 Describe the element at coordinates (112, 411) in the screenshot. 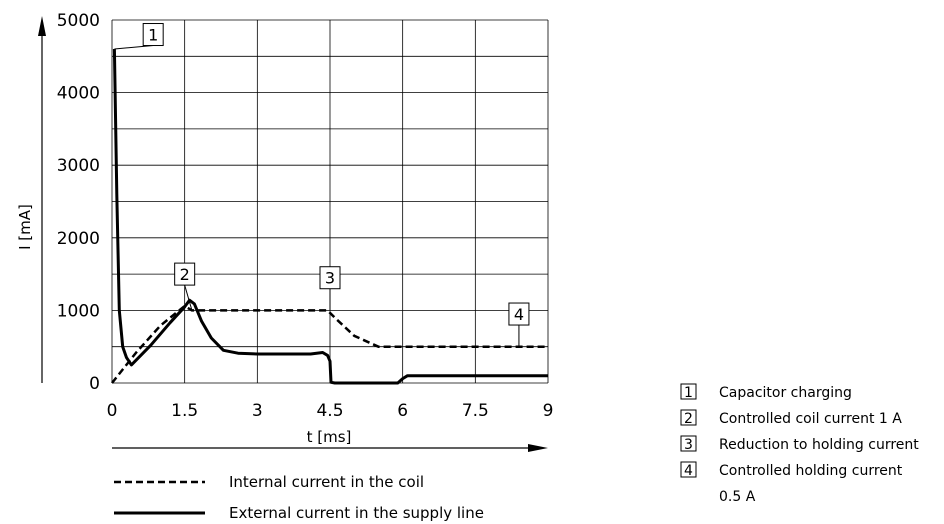

I see `x-tick-label-0: 0` at that location.